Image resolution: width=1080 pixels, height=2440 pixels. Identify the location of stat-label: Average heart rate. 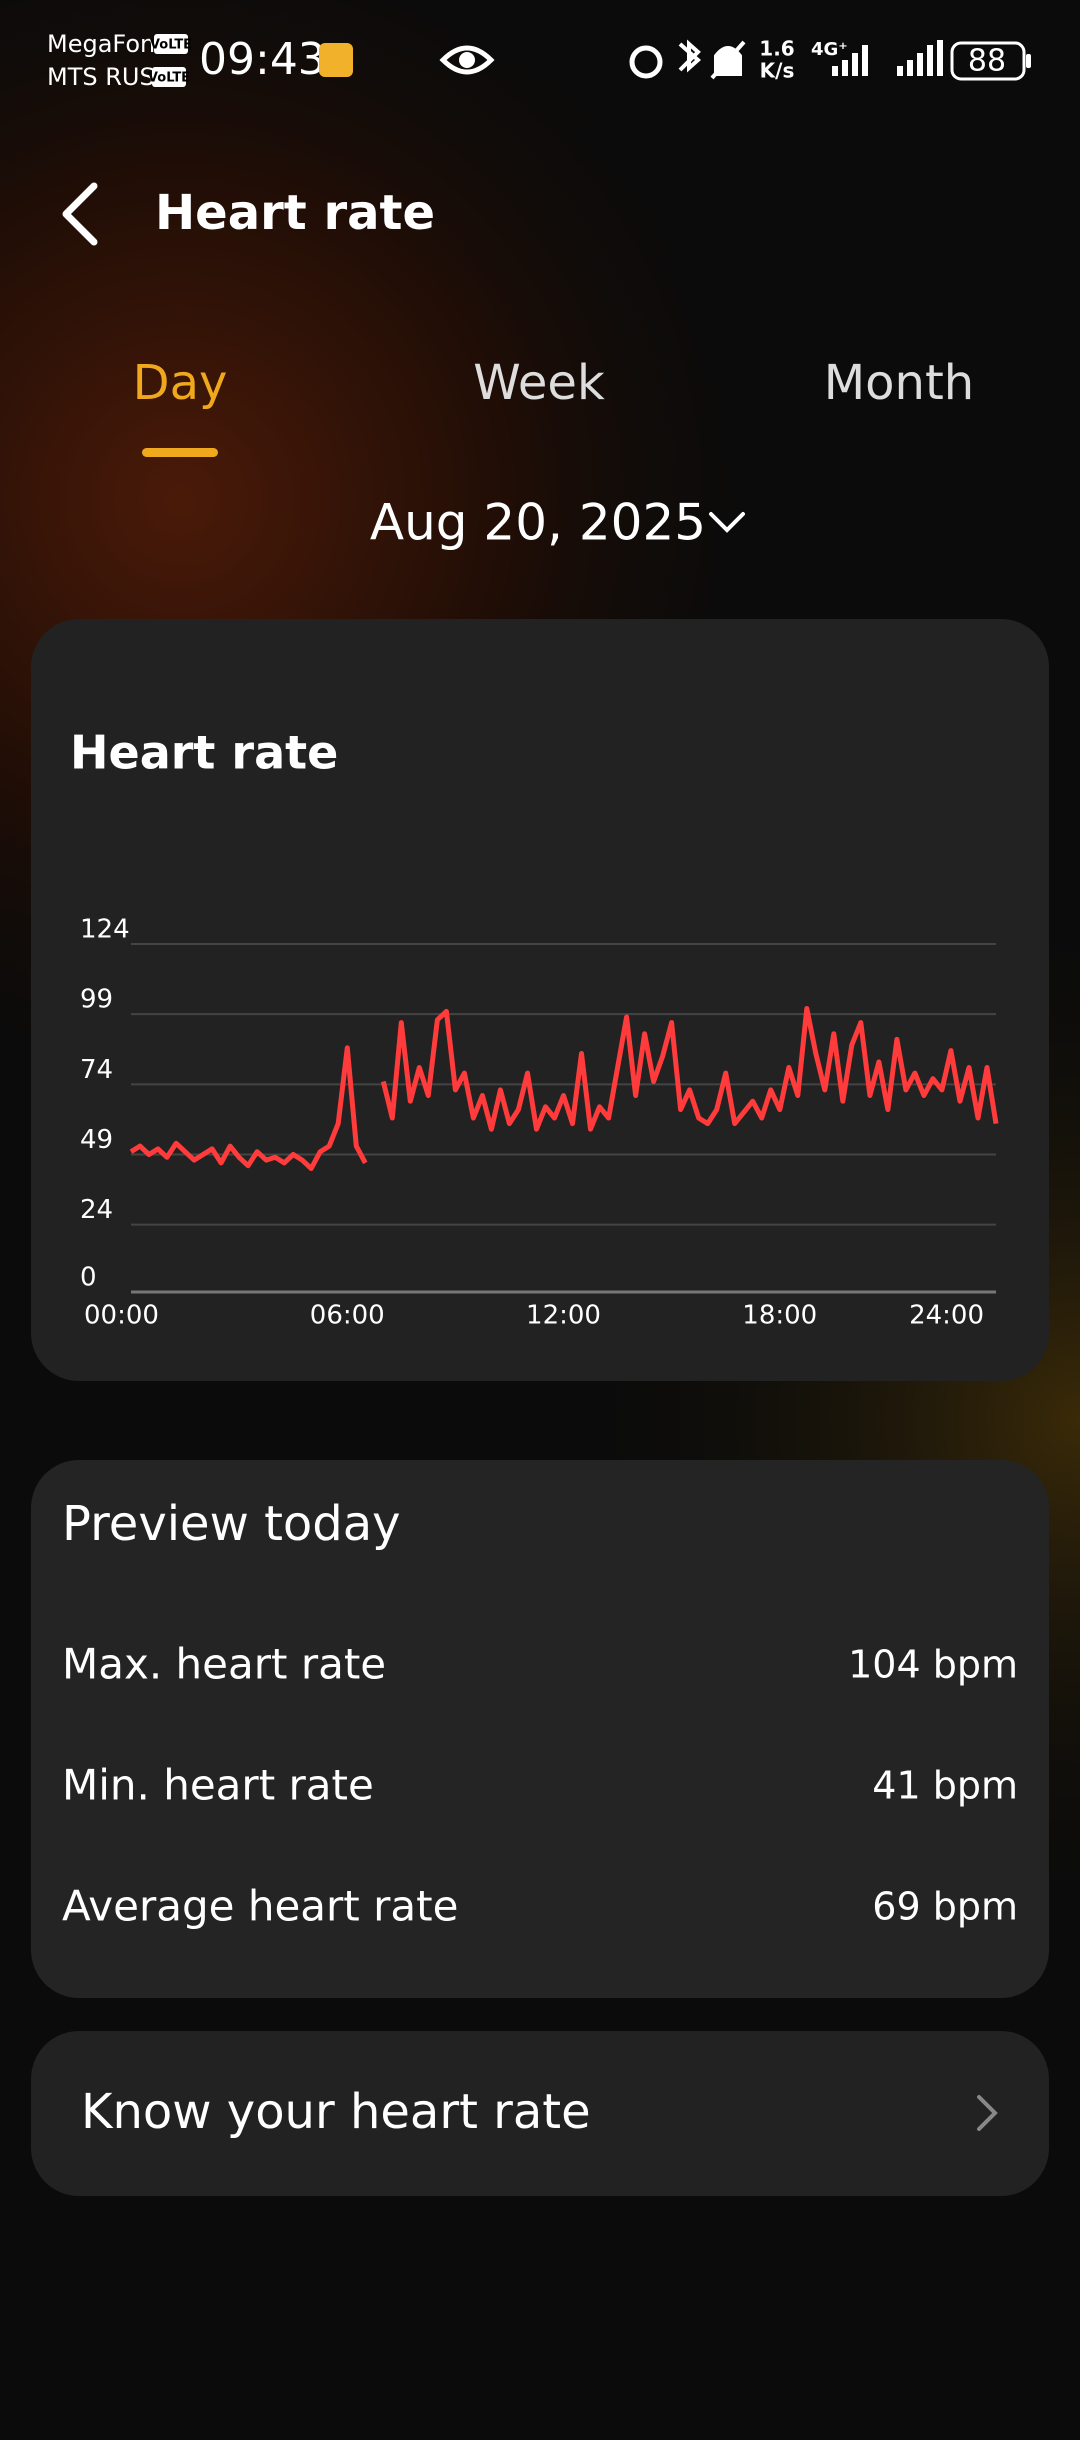
(260, 1906).